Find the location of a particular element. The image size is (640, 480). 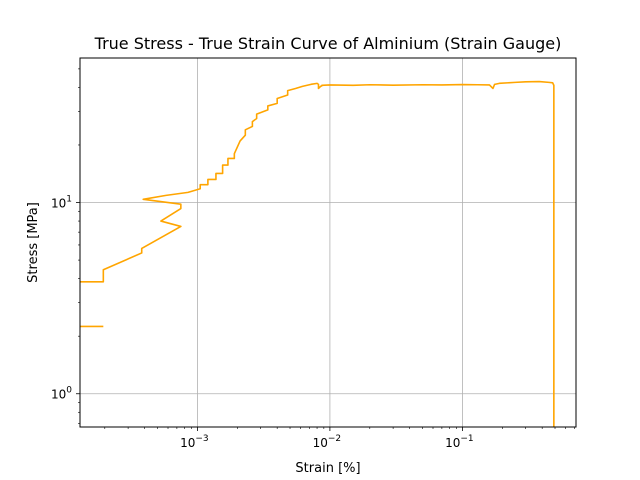

x-axis-label: Strain [%] is located at coordinates (327, 468).